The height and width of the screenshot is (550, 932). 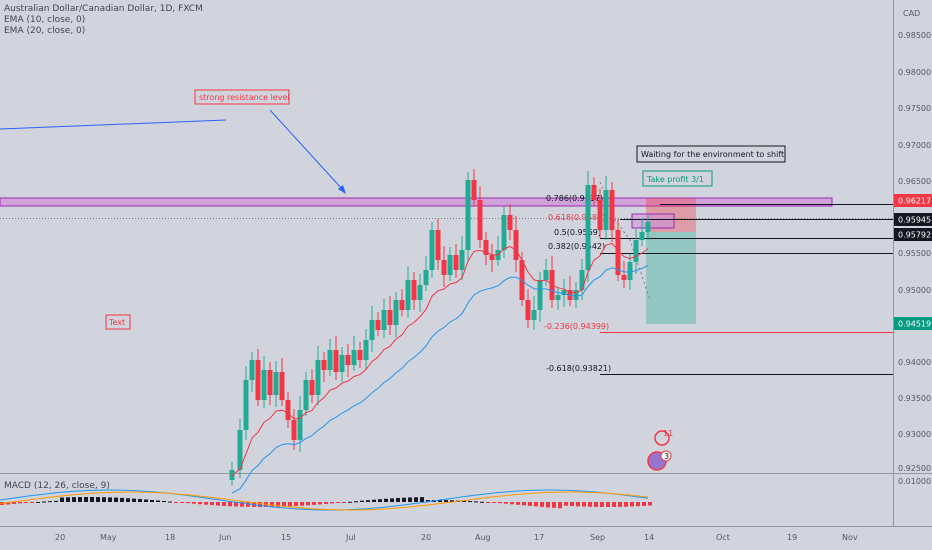 What do you see at coordinates (914, 398) in the screenshot?
I see `price-axis-label: 0.93500` at bounding box center [914, 398].